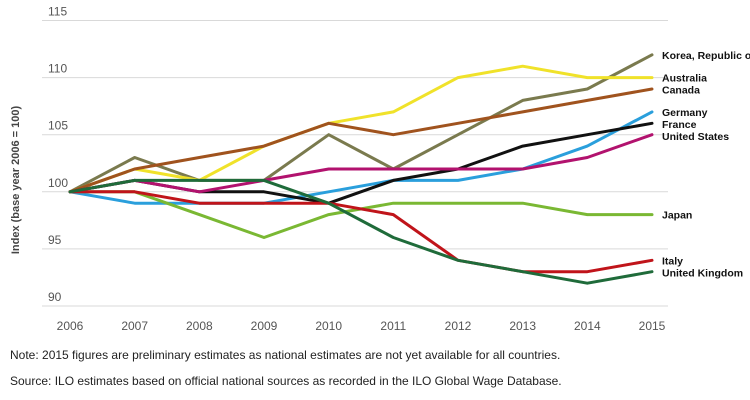  What do you see at coordinates (684, 79) in the screenshot?
I see `series-label-australia: Australia` at bounding box center [684, 79].